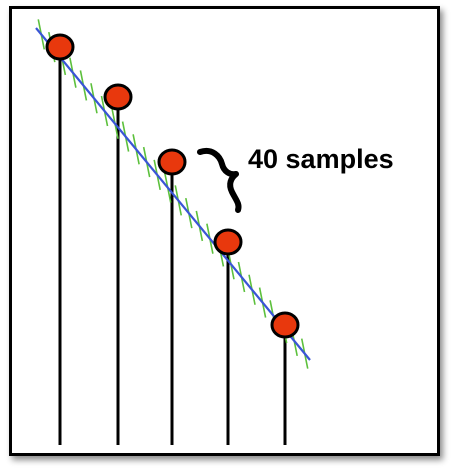 This screenshot has width=456, height=472. What do you see at coordinates (219, 180) in the screenshot?
I see `curly-brace-icon` at bounding box center [219, 180].